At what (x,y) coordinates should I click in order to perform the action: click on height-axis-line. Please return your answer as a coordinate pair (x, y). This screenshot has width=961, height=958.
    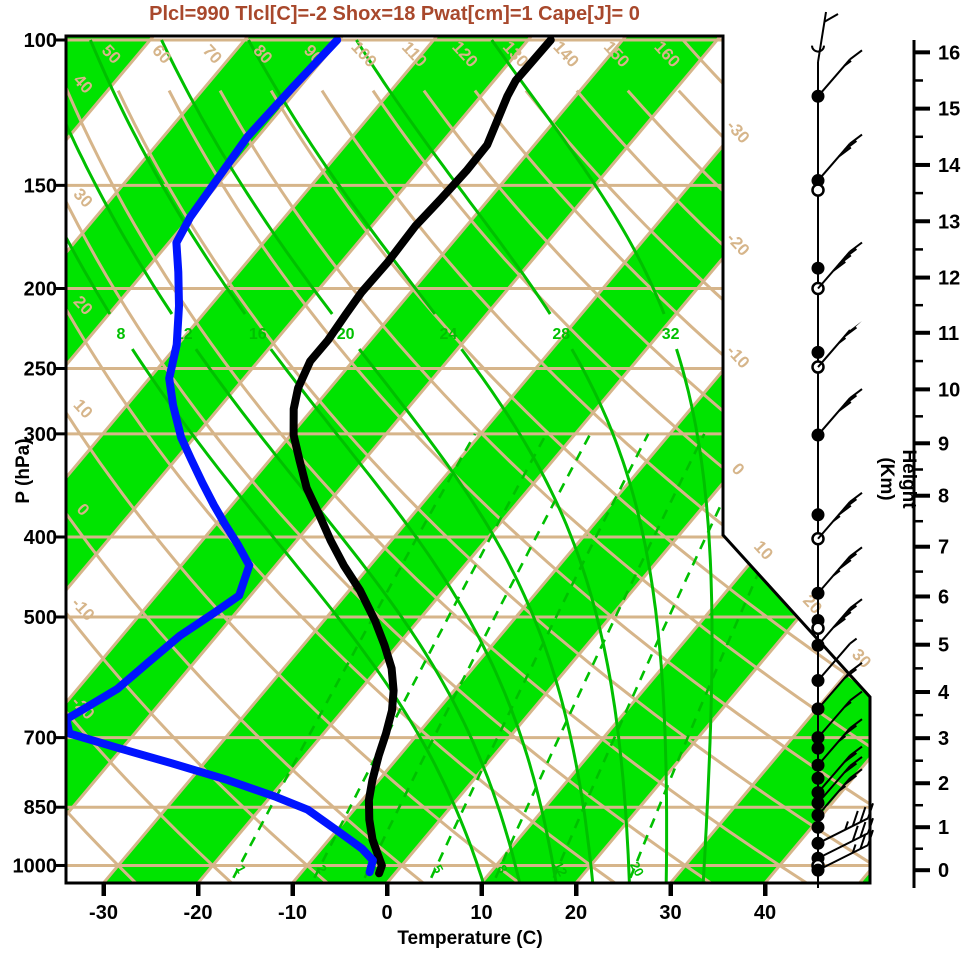
    Looking at the image, I should click on (914, 464).